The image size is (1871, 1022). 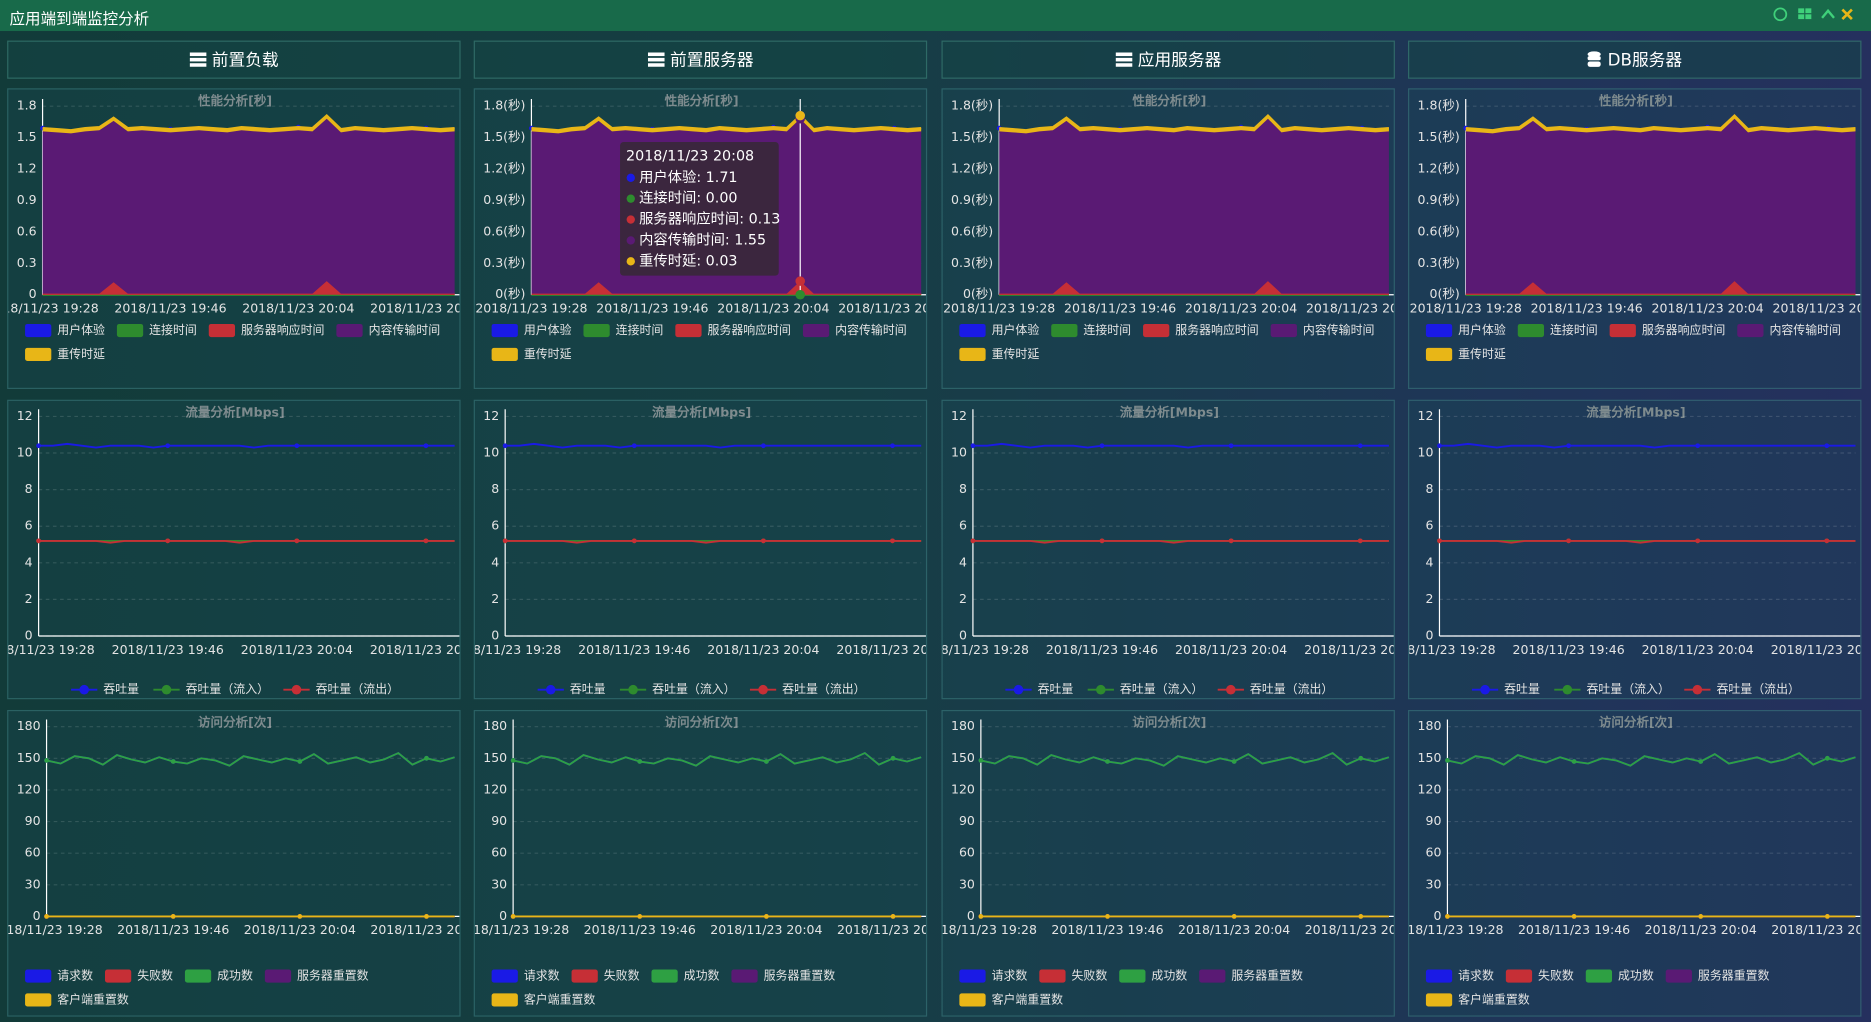 What do you see at coordinates (1805, 14) in the screenshot?
I see `grid-icon` at bounding box center [1805, 14].